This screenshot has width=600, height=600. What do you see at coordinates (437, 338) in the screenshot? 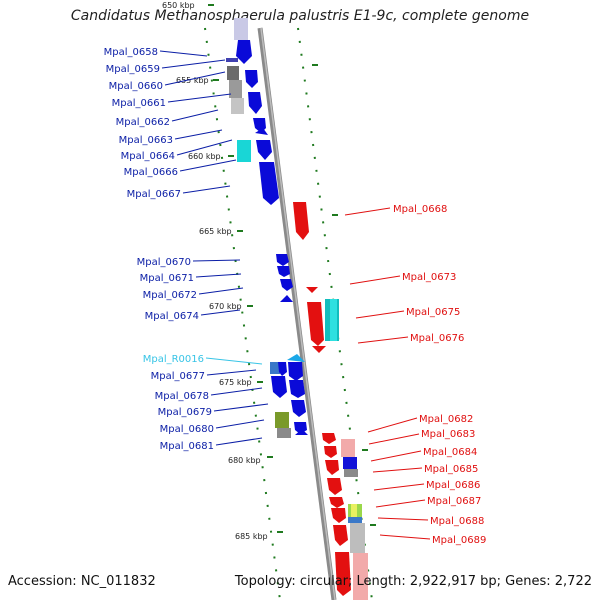
I see `label-mpal-0676: Mpal_0676` at bounding box center [437, 338].